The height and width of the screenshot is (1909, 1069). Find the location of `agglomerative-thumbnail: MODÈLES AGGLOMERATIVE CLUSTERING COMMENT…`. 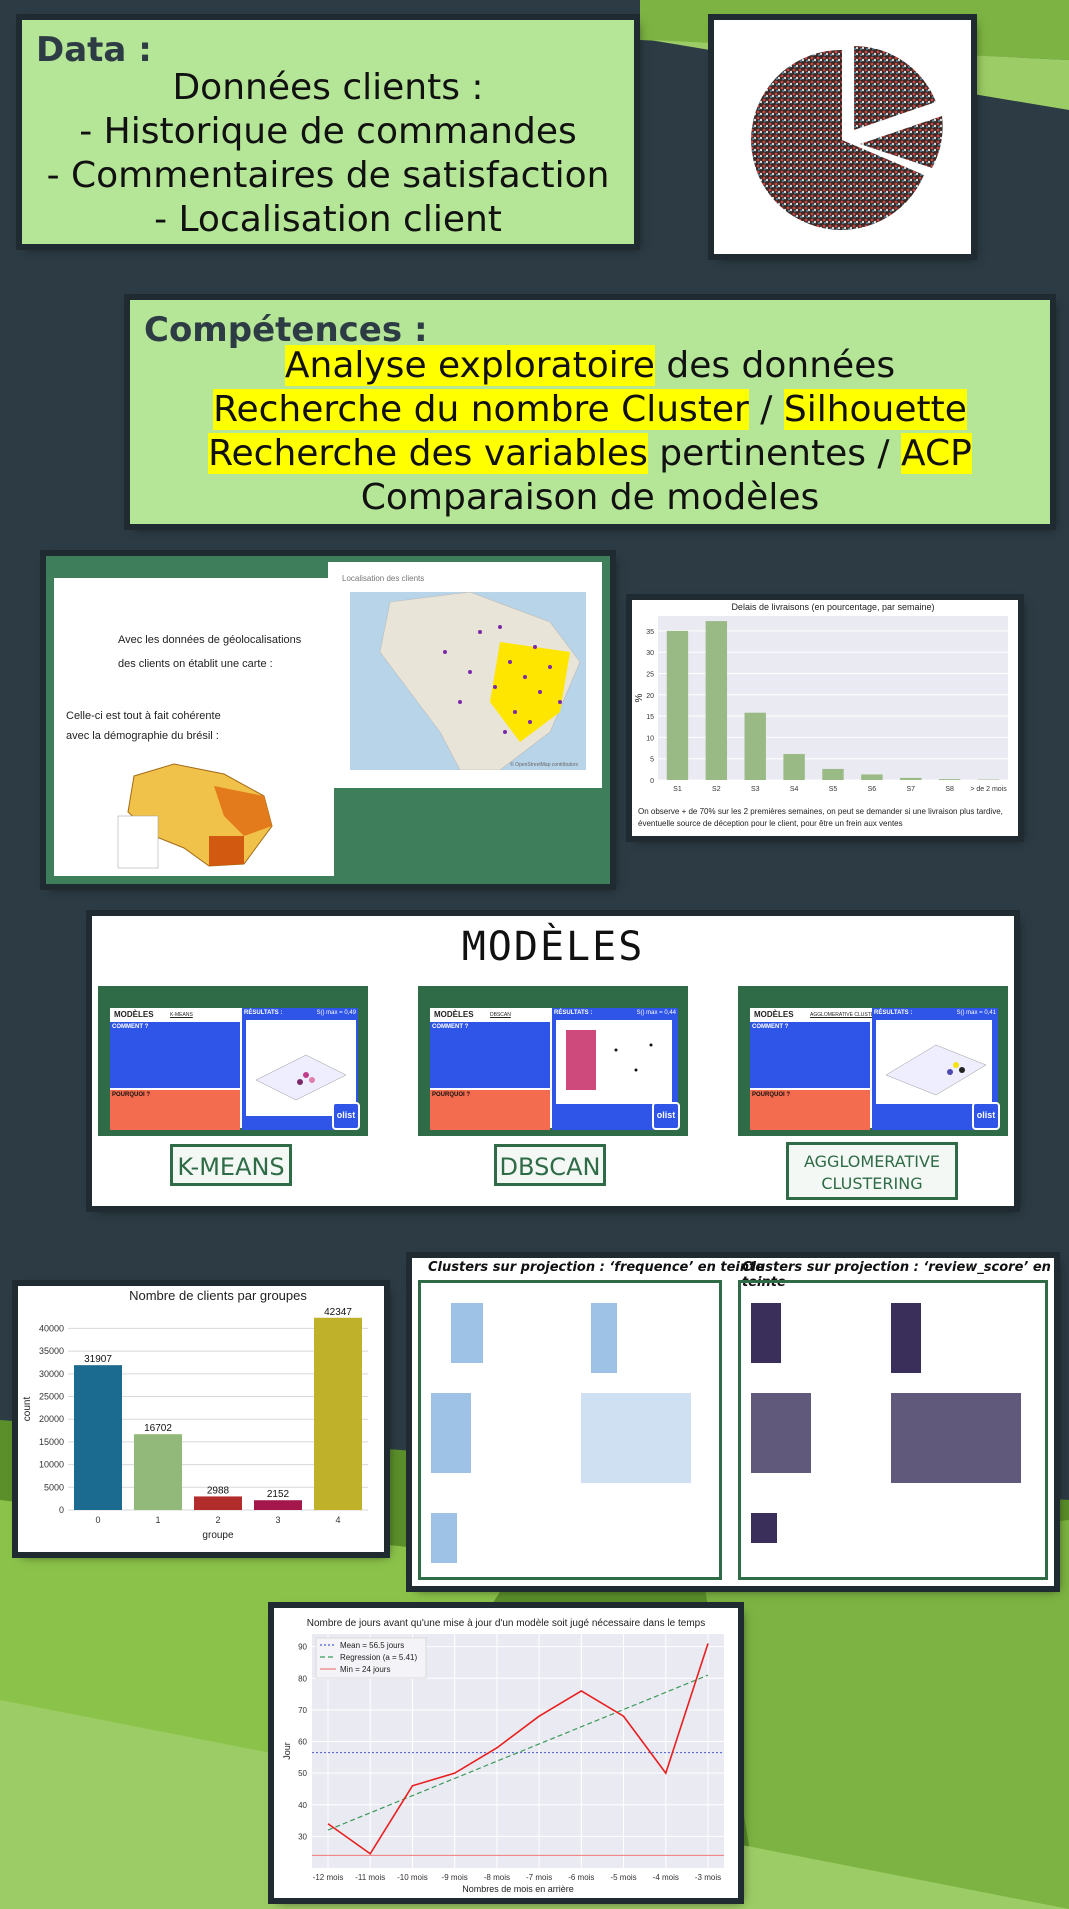

agglomerative-thumbnail: MODÈLES AGGLOMERATIVE CLUSTERING COMMENT… is located at coordinates (873, 1061).